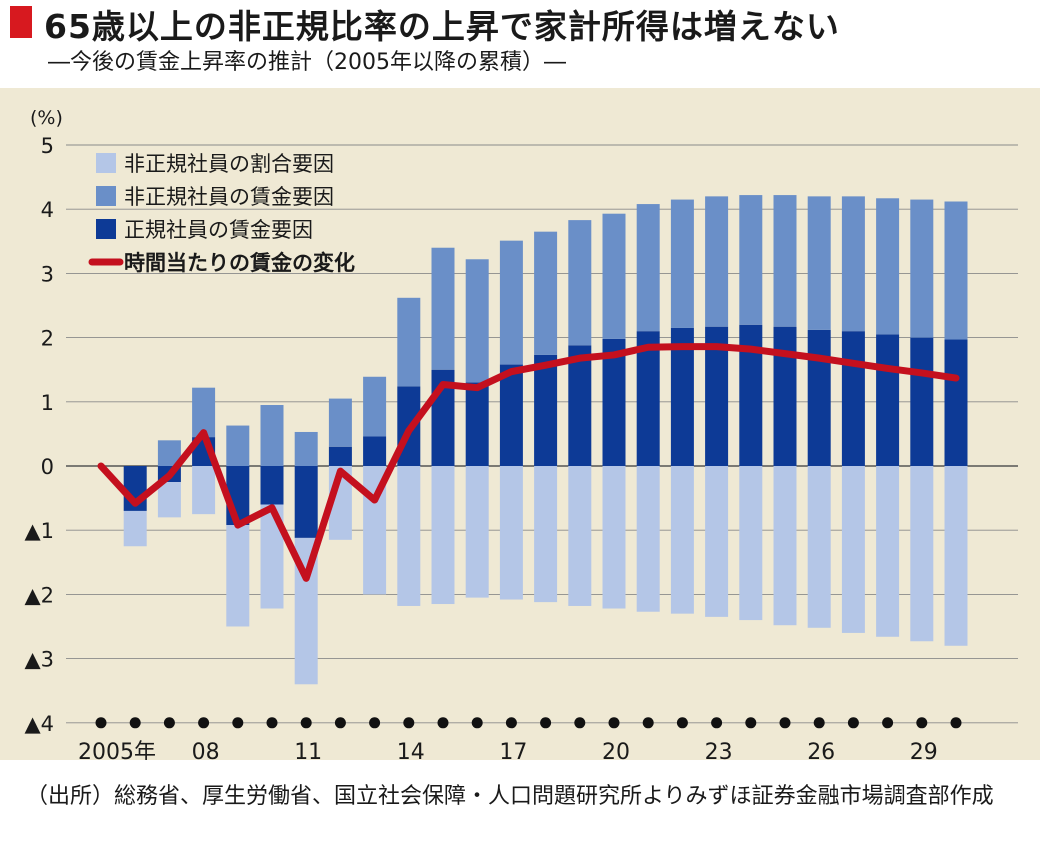  Describe the element at coordinates (47, 339) in the screenshot. I see `y-tick-label: 2` at that location.